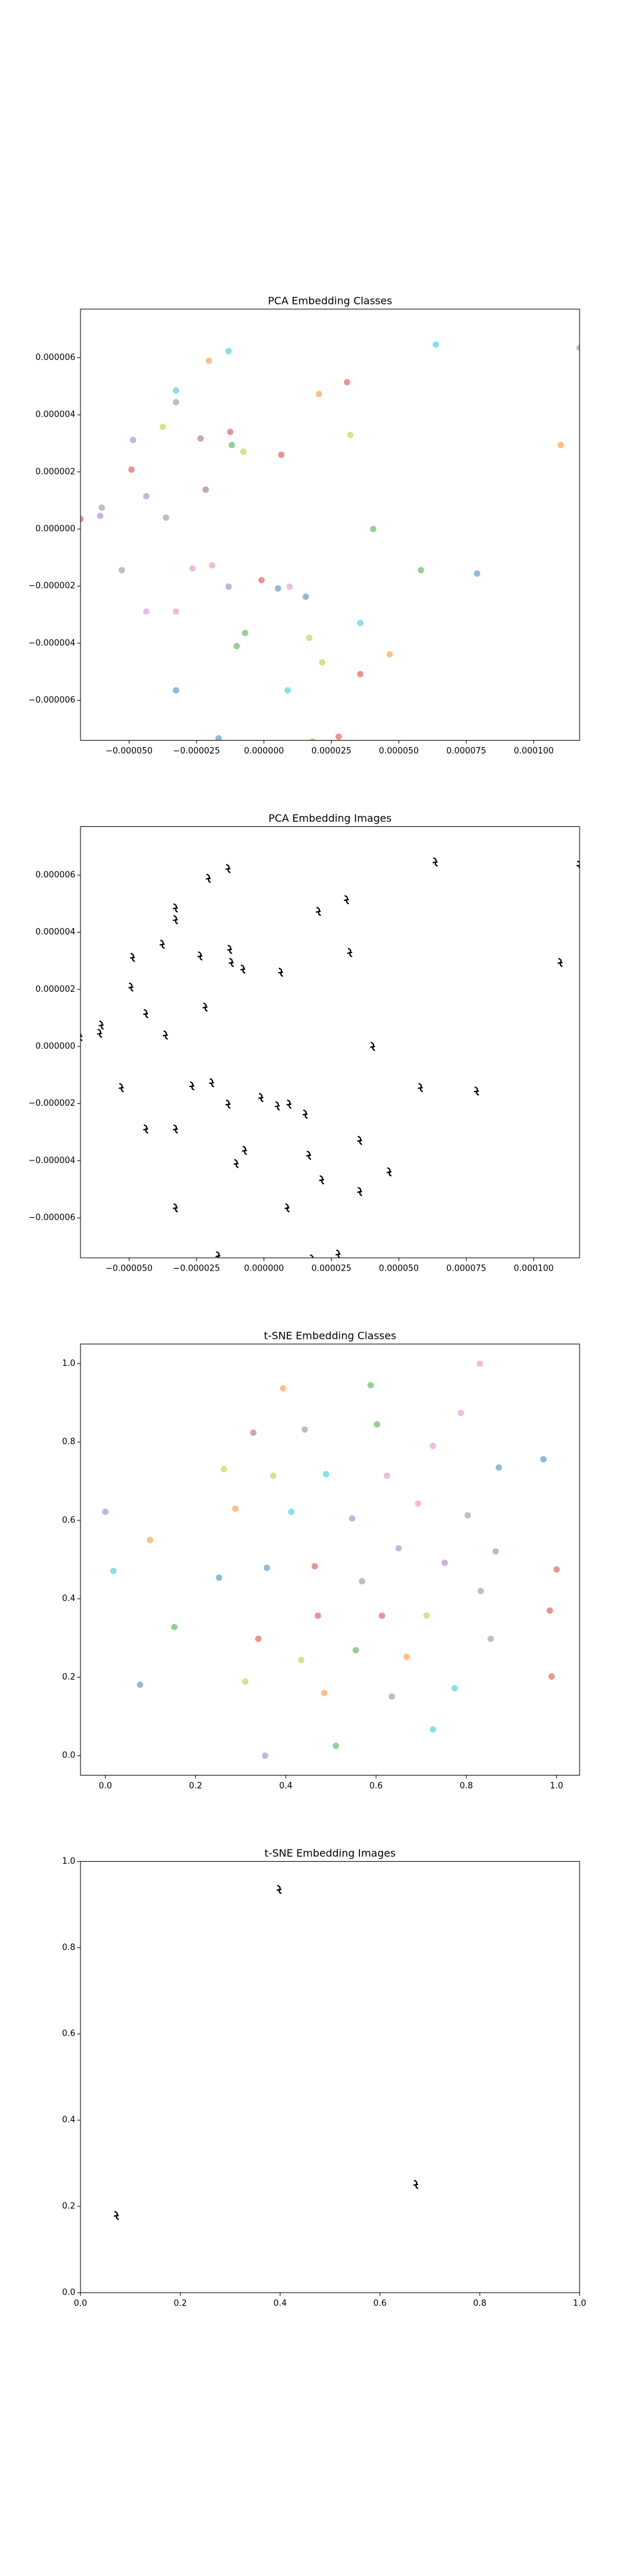 This screenshot has height=2576, width=644. Describe the element at coordinates (330, 301) in the screenshot. I see `plot-title: PCA Embedding Classes` at that location.